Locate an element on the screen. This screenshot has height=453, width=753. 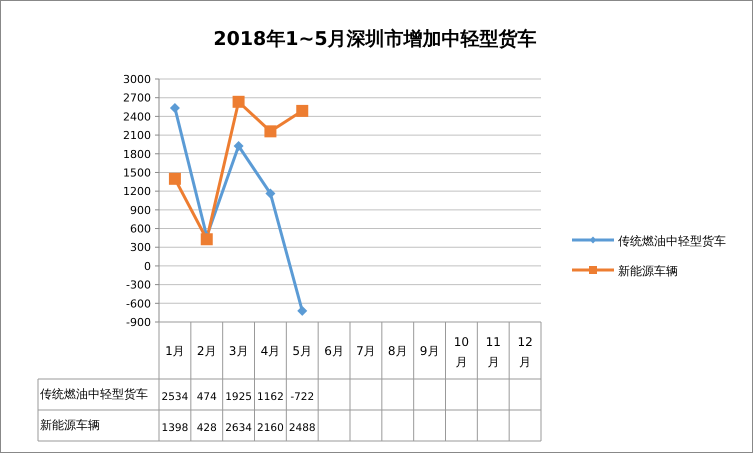
x-tick-label: 3月 is located at coordinates (238, 351).